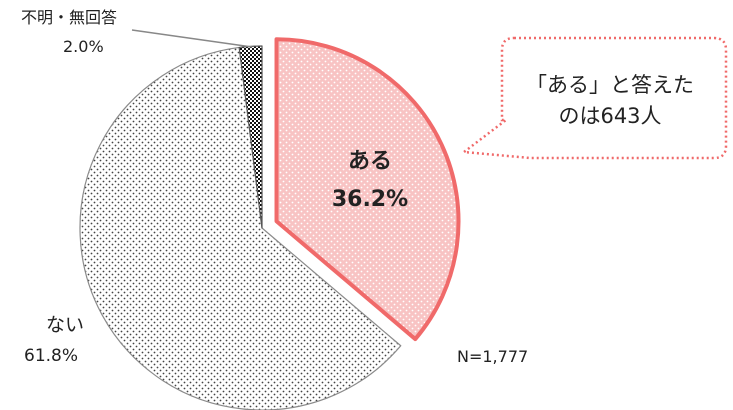 Image resolution: width=733 pixels, height=410 pixels. I want to click on callout-line-1: 「ある」と答えた, so click(610, 85).